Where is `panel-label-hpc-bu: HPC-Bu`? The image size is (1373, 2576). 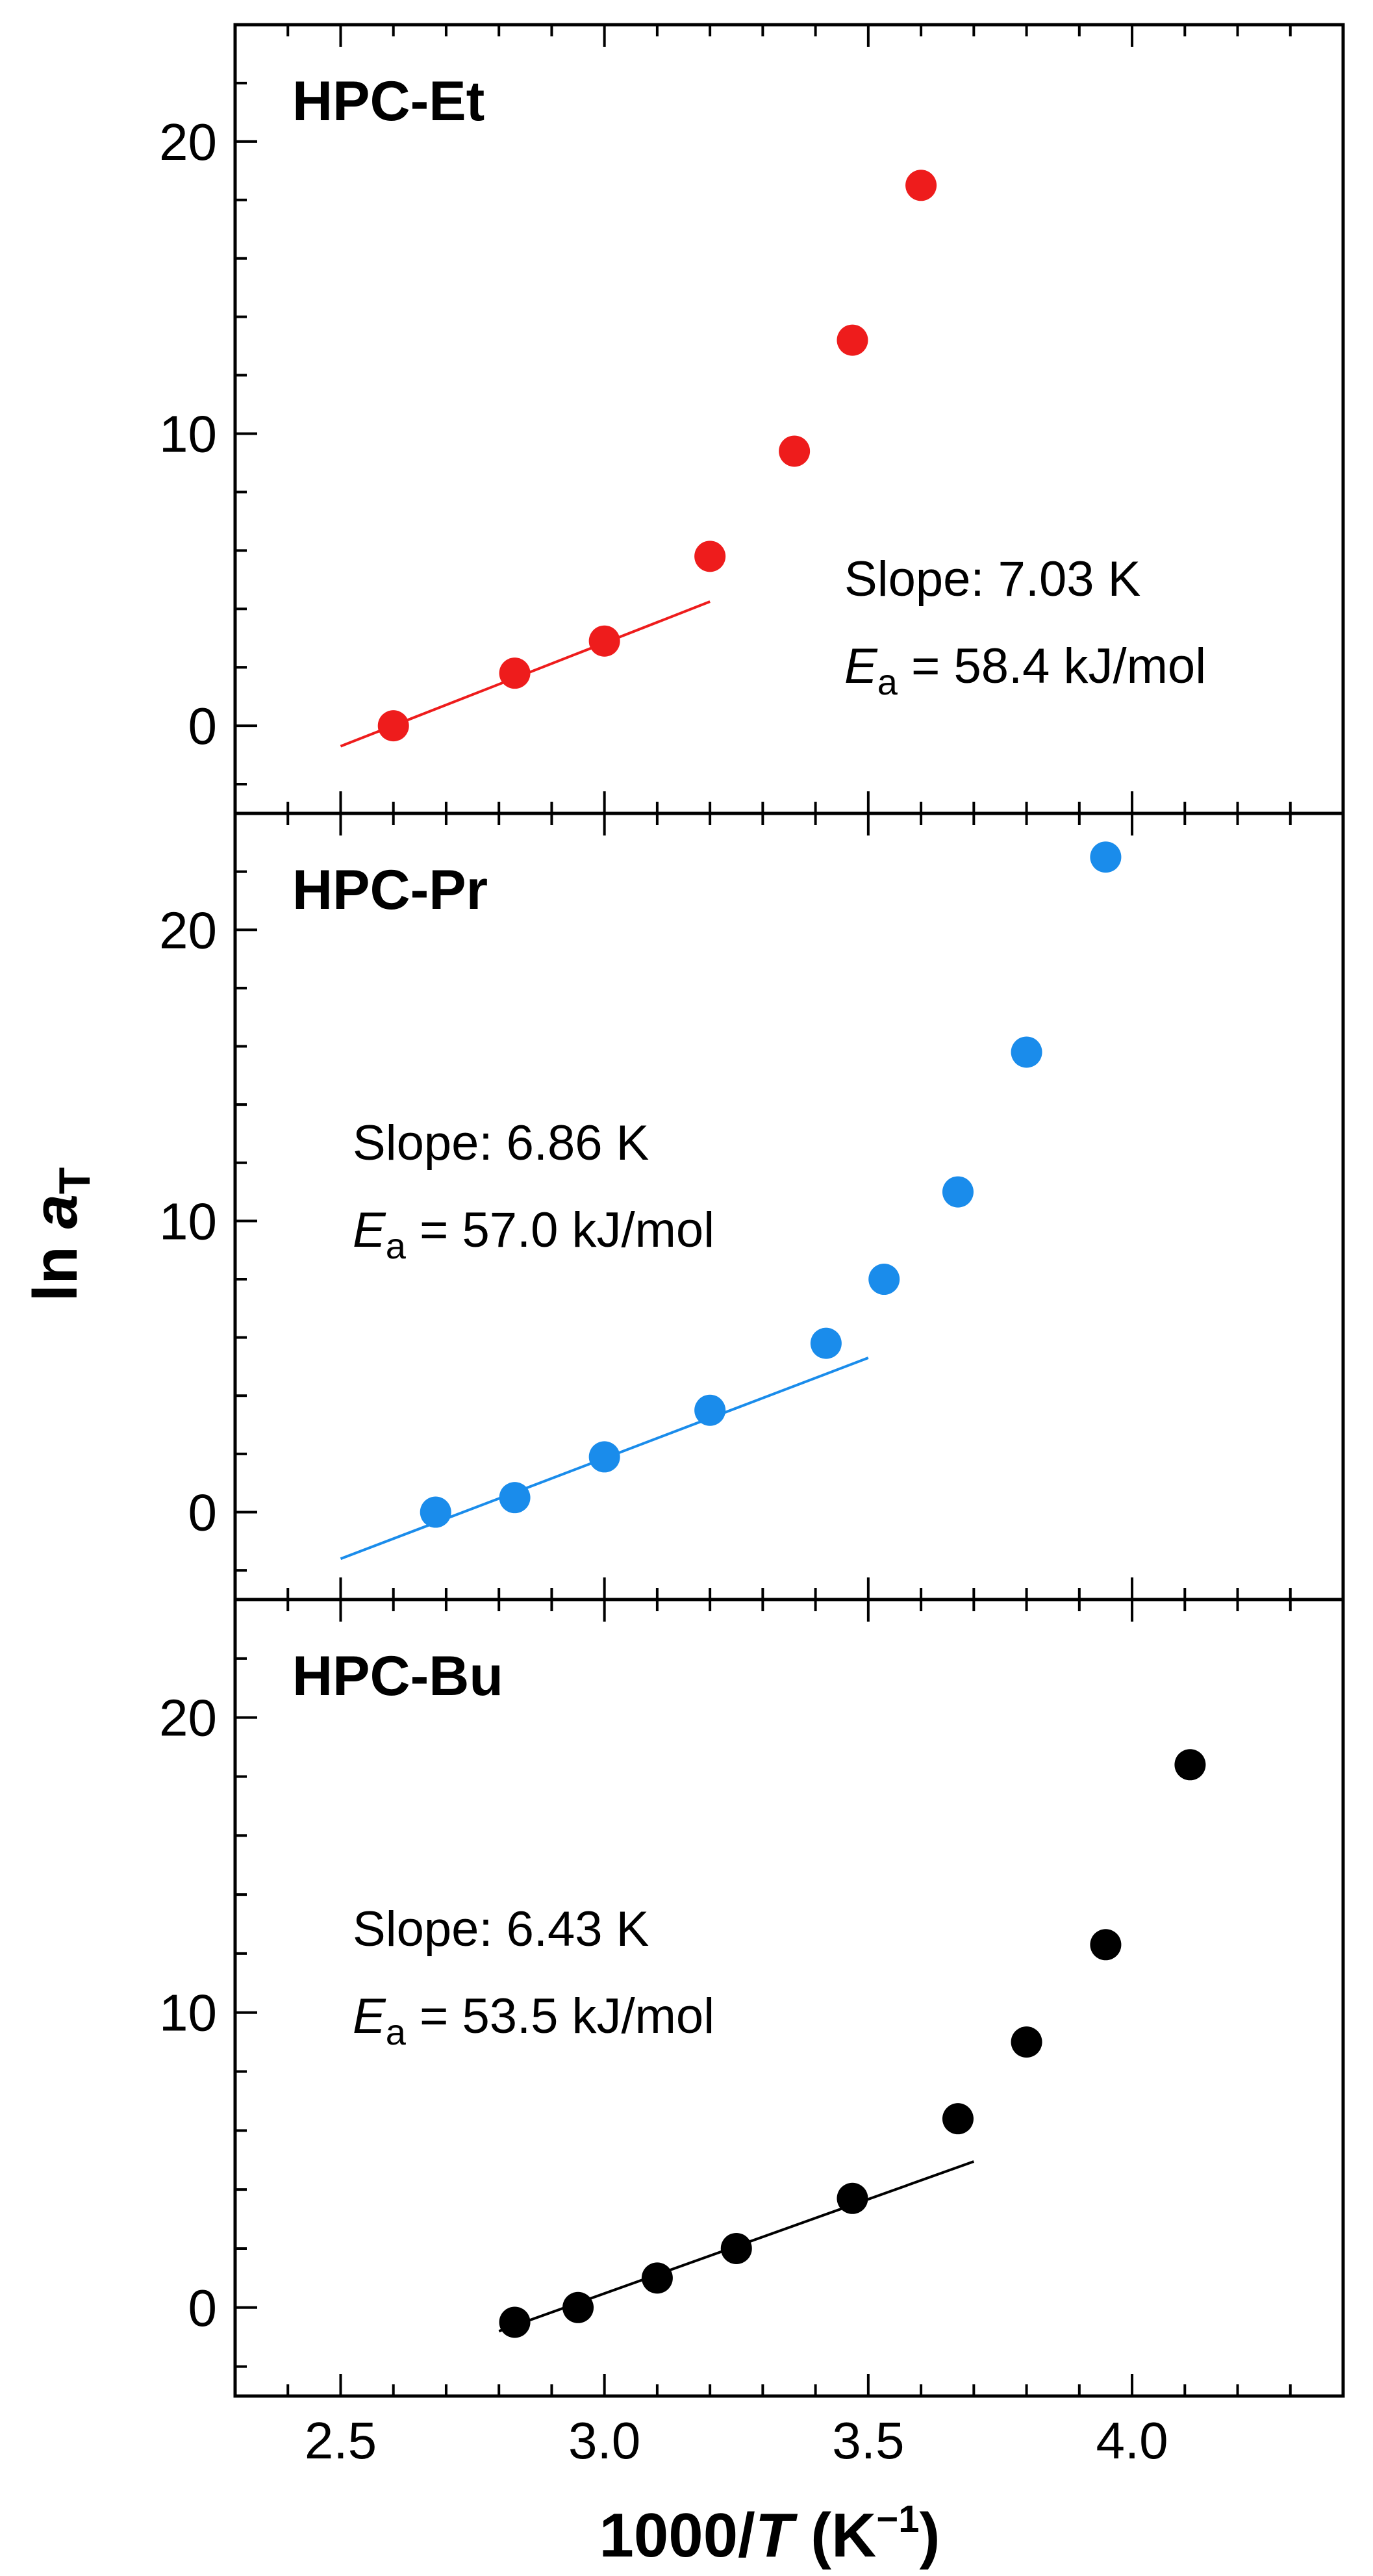 panel-label-hpc-bu: HPC-Bu is located at coordinates (397, 1676).